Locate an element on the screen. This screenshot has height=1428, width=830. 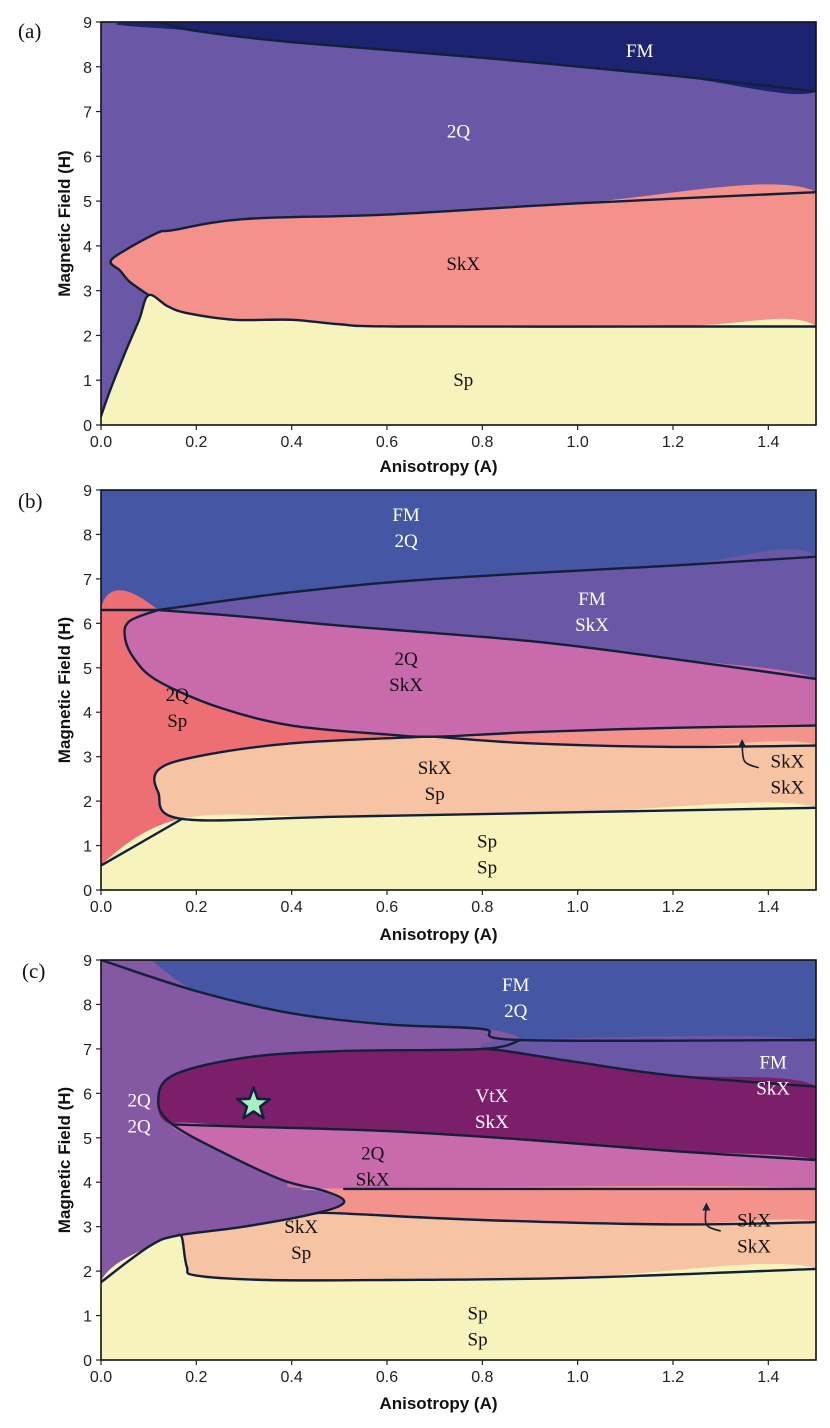
region-label-c-4-0: 2Q is located at coordinates (373, 1154).